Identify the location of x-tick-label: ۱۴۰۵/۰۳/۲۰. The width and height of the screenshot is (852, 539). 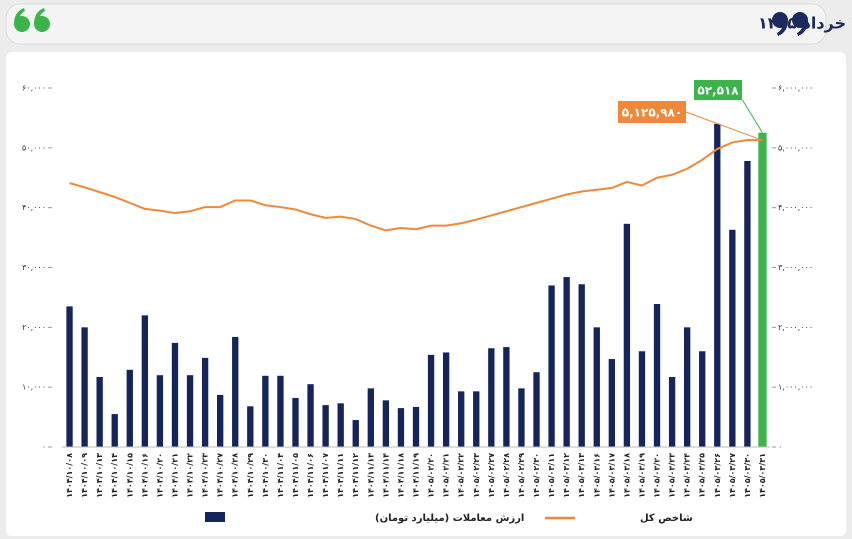
(657, 475).